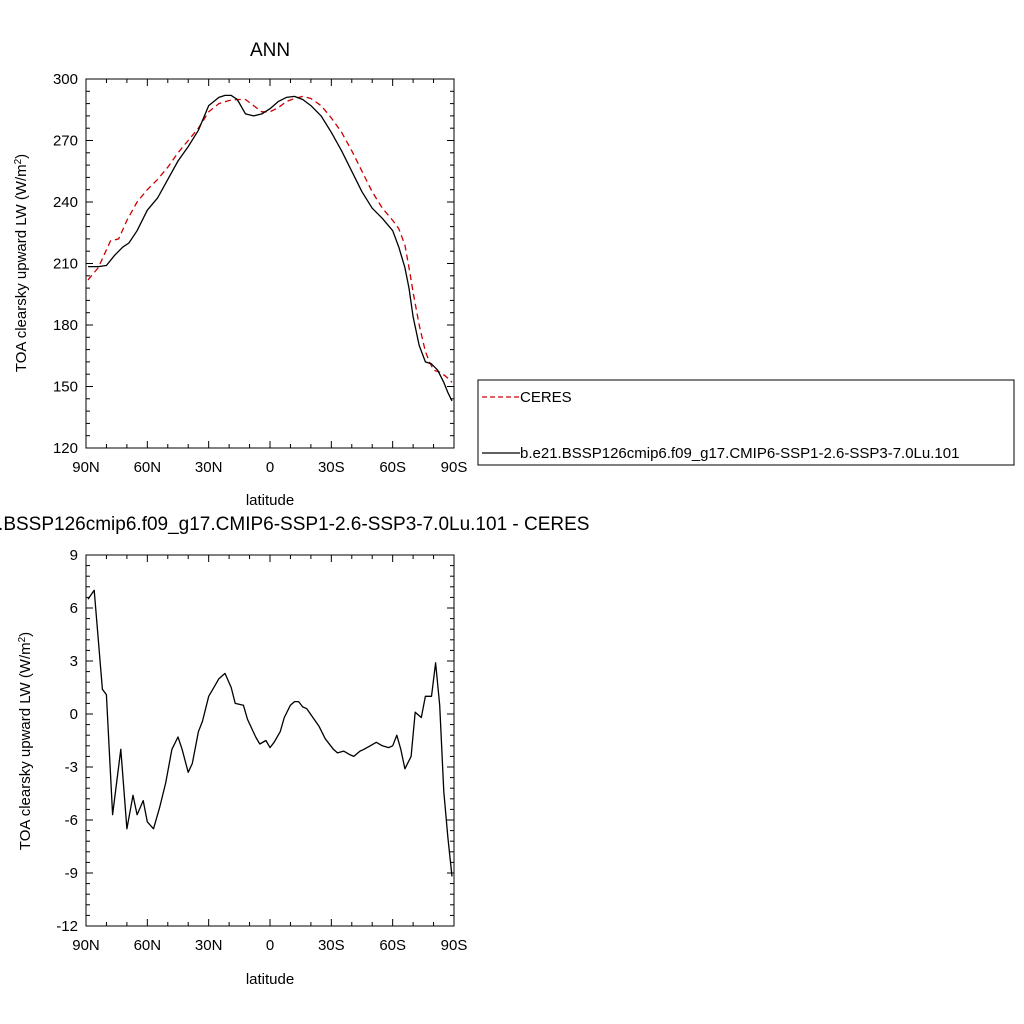 This screenshot has height=1024, width=1024. Describe the element at coordinates (22, 639) in the screenshot. I see `bottom-panel-ylabel-sup: 2` at that location.